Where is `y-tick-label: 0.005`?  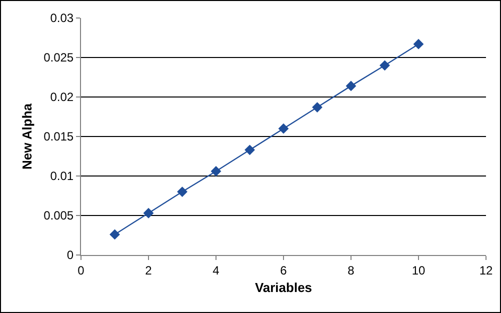 y-tick-label: 0.005 is located at coordinates (59, 215).